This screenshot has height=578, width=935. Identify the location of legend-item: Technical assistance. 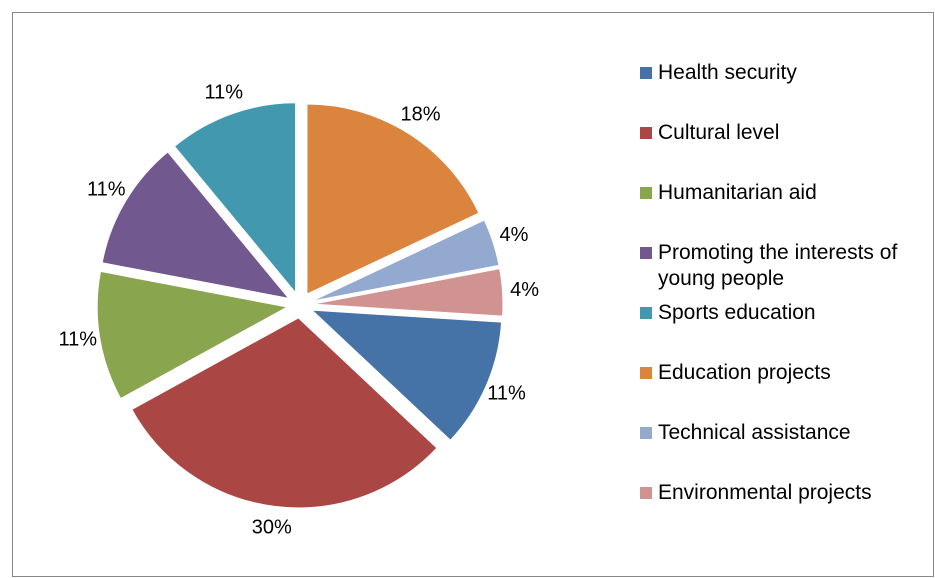
(780, 433).